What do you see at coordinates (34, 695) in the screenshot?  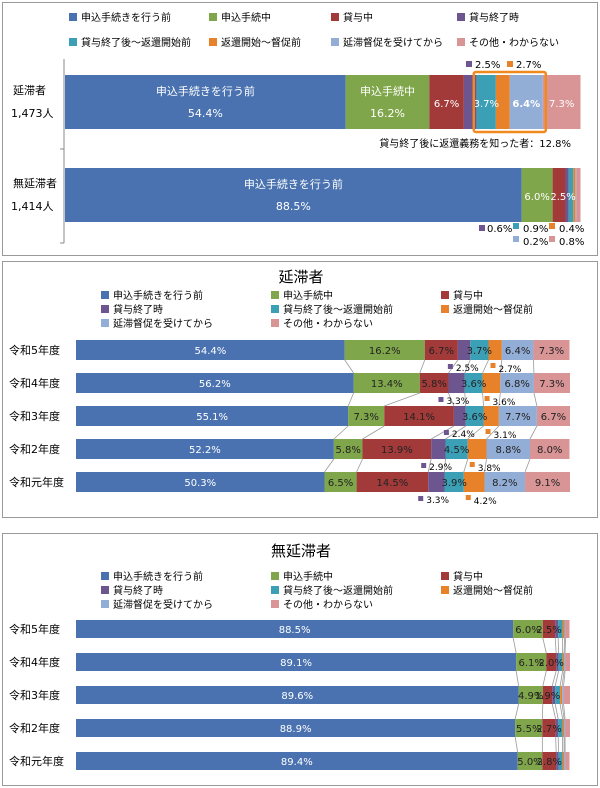 I see `category-label: 令和3年度` at bounding box center [34, 695].